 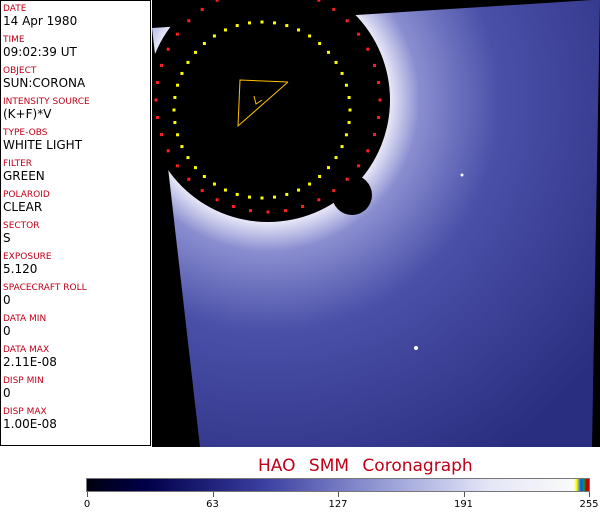 What do you see at coordinates (43, 145) in the screenshot?
I see `field-value: WHITE LIGHT` at bounding box center [43, 145].